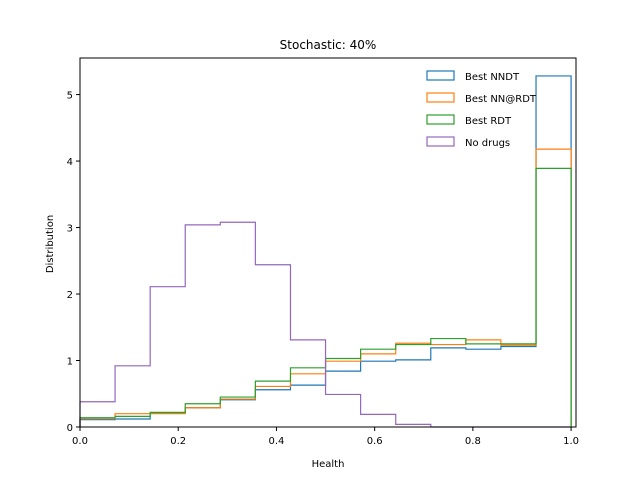 The height and width of the screenshot is (480, 640). I want to click on y-tick-label: 5, so click(70, 96).